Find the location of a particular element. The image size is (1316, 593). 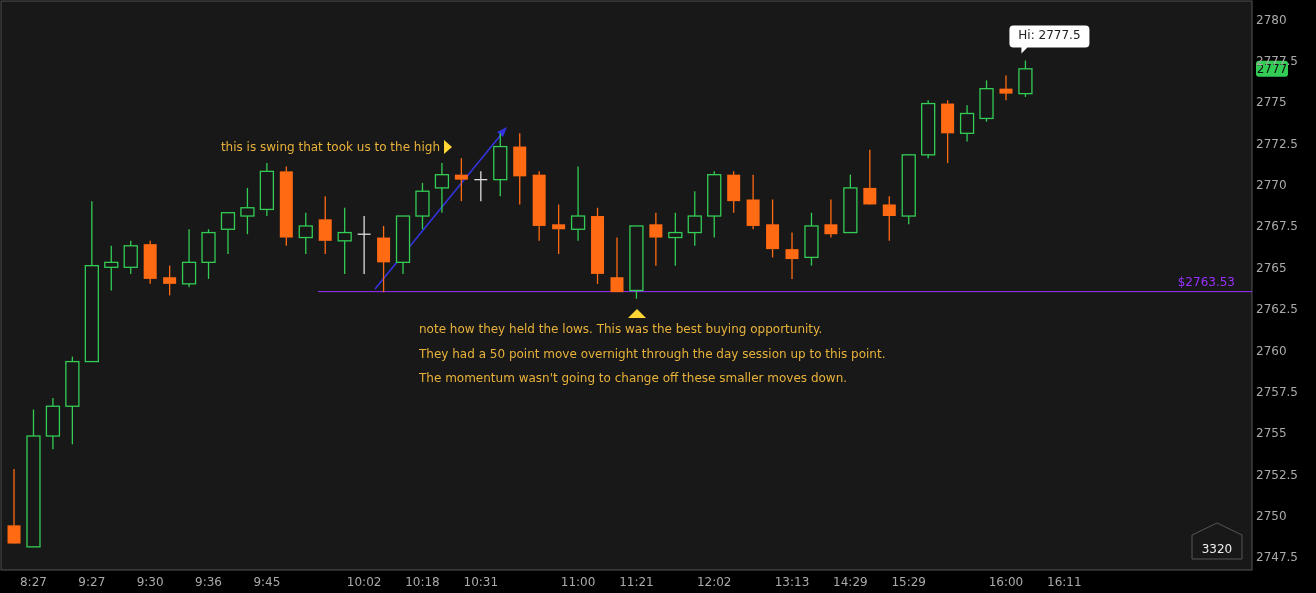

y-tick-label: 2775 is located at coordinates (1271, 102).